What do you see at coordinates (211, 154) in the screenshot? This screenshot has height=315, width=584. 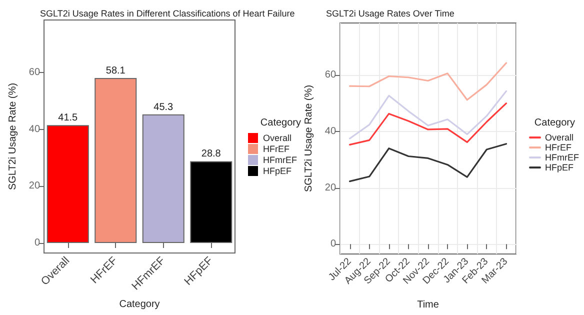 I see `data-label: 28.8` at bounding box center [211, 154].